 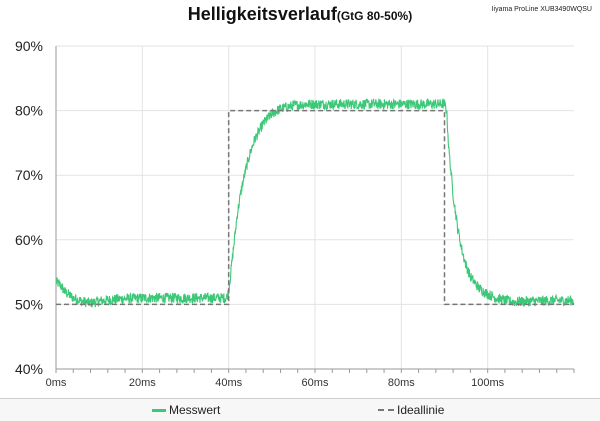 I want to click on chart-legend: Messwert Ideallinie, so click(x=300, y=409).